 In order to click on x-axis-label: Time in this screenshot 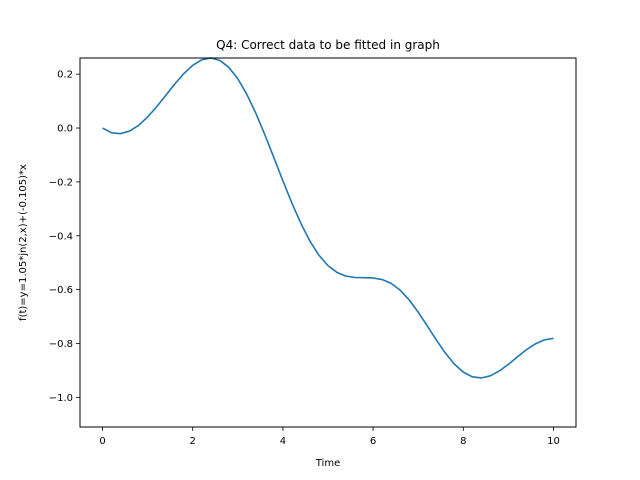, I will do `click(327, 463)`.